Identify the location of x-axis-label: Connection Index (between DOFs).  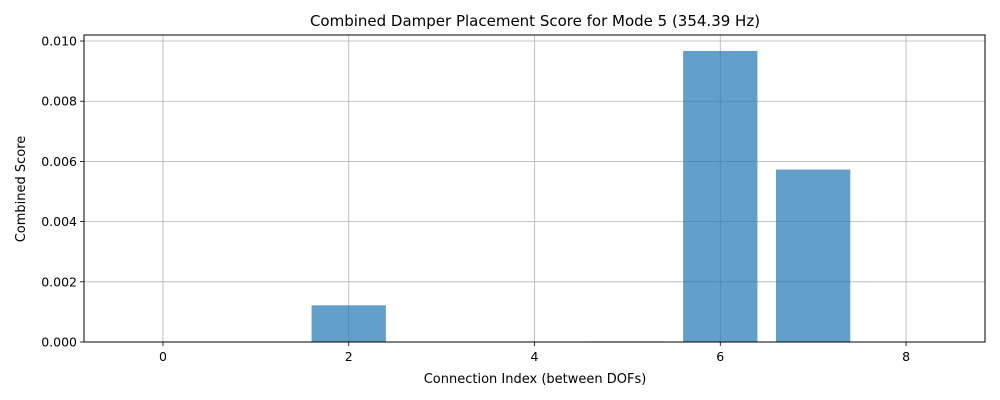
(535, 379).